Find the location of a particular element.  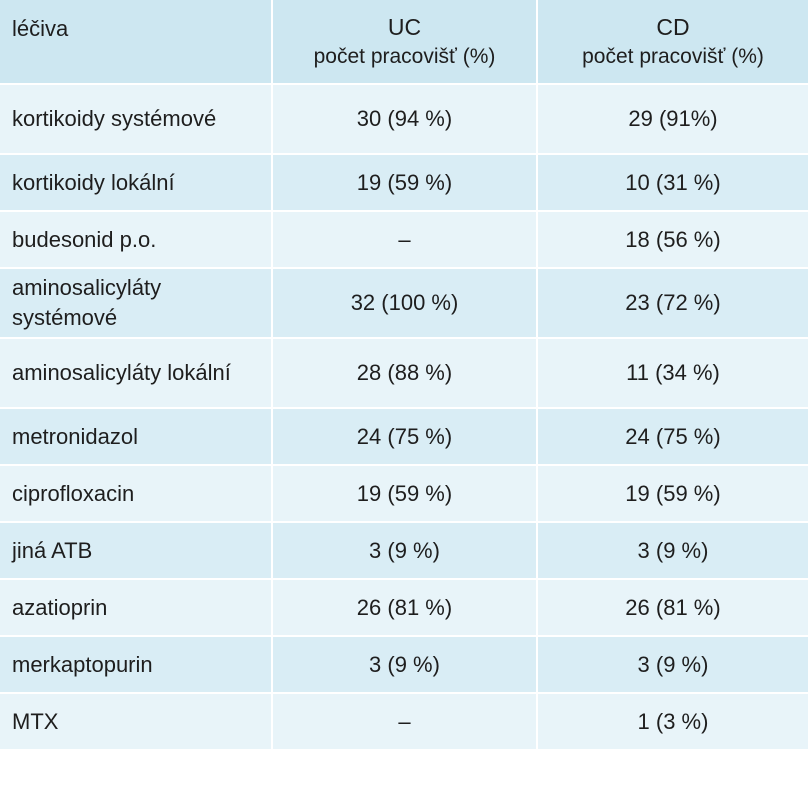

uc-value-cell: 32 (100 %) is located at coordinates (405, 303).